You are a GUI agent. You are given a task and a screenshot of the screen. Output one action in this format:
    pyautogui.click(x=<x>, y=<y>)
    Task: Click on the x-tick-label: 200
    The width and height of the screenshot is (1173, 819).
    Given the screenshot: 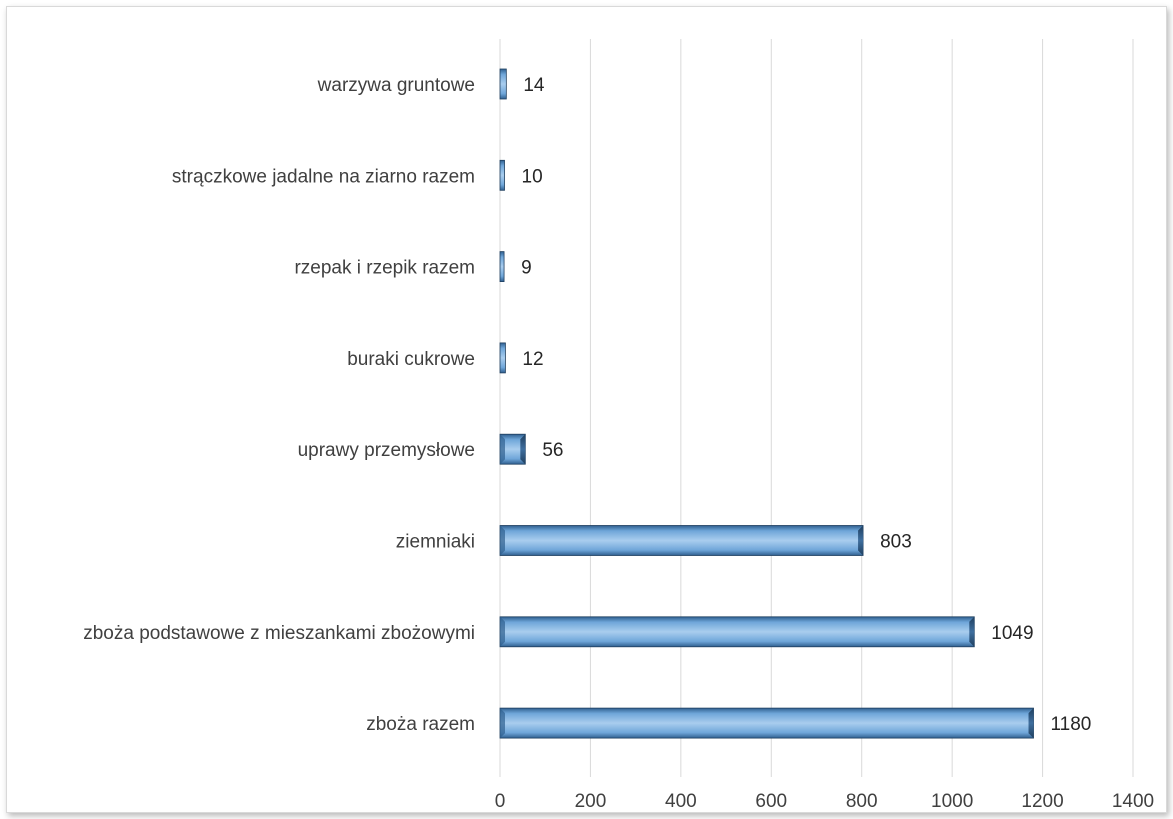 What is the action you would take?
    pyautogui.click(x=591, y=801)
    